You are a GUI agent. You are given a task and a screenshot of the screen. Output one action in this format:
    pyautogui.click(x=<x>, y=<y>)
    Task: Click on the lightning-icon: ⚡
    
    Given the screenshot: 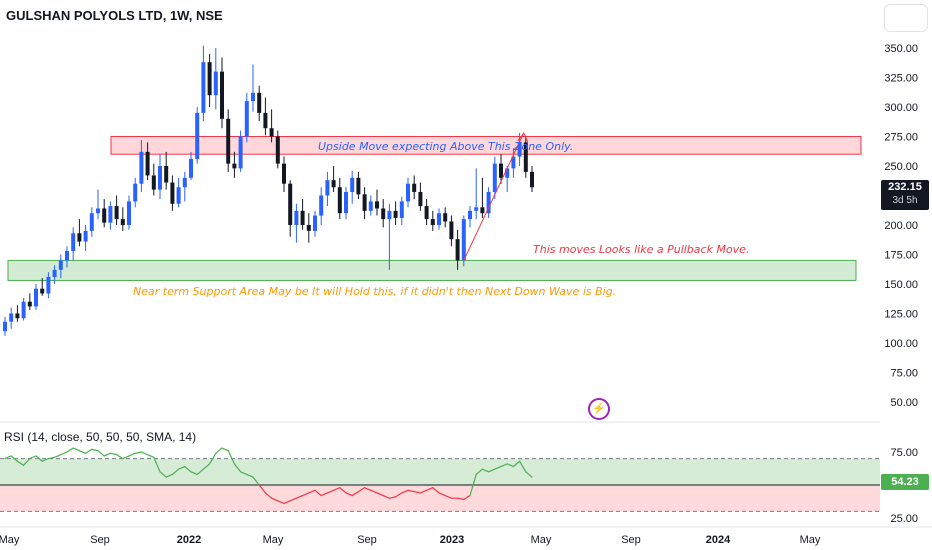 What is the action you would take?
    pyautogui.click(x=599, y=409)
    